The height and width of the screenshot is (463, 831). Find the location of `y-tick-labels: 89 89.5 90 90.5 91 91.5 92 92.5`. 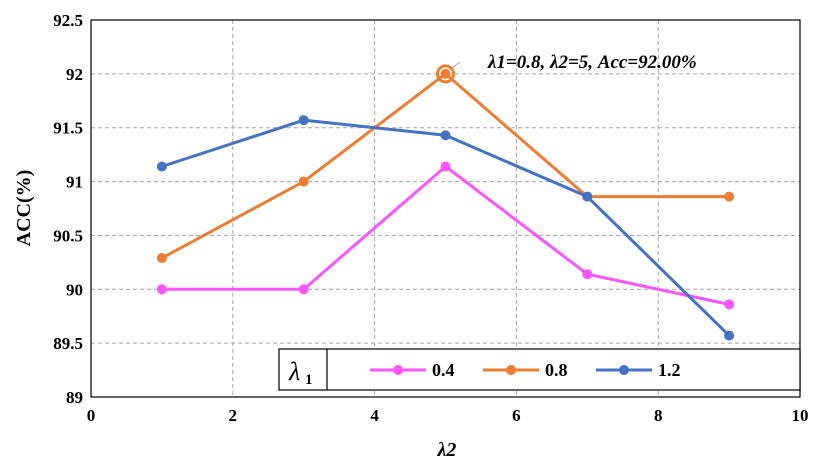

y-tick-labels: 89 89.5 90 90.5 91 91.5 92 92.5 is located at coordinates (68, 209).